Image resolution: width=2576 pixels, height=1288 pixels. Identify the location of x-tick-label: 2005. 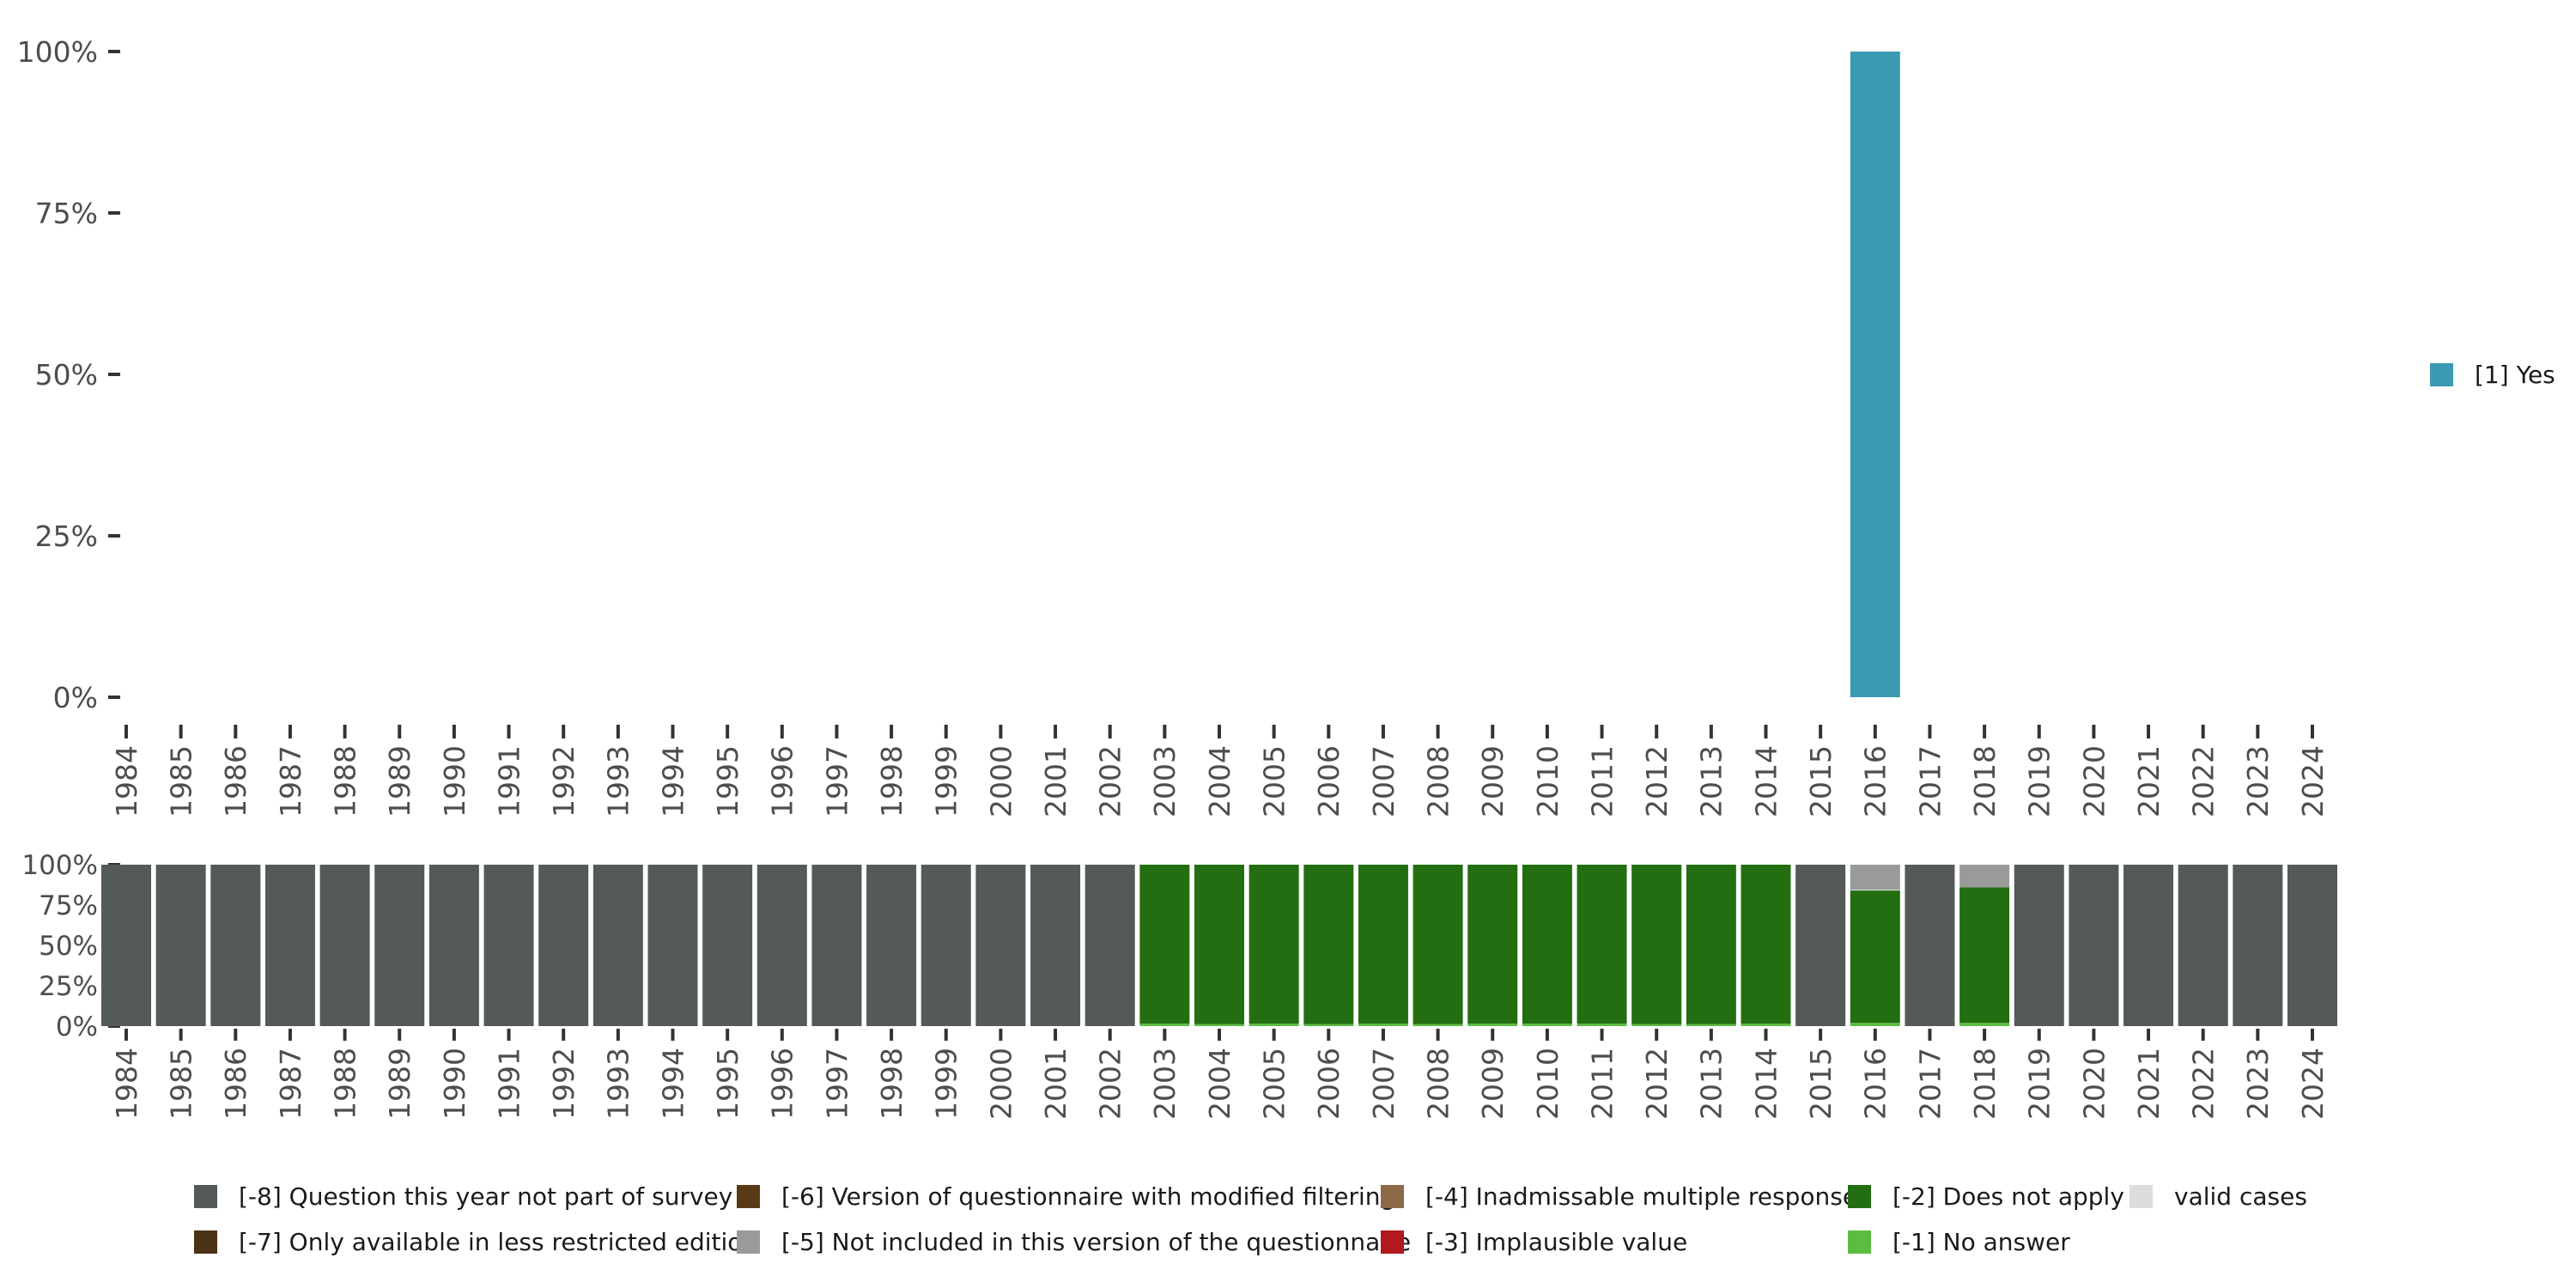
(1274, 1084).